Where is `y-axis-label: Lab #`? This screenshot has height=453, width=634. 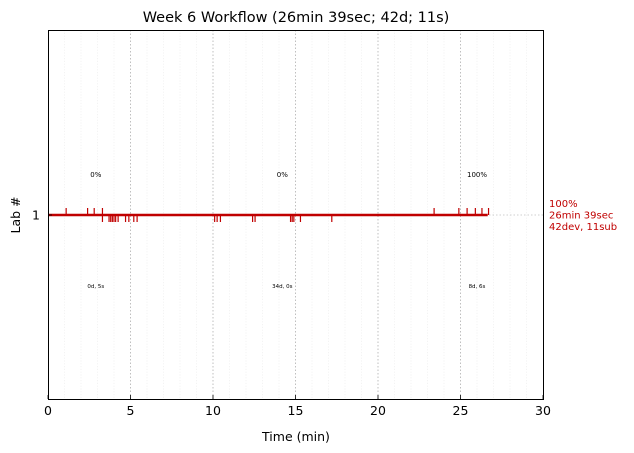 y-axis-label: Lab # is located at coordinates (15, 214).